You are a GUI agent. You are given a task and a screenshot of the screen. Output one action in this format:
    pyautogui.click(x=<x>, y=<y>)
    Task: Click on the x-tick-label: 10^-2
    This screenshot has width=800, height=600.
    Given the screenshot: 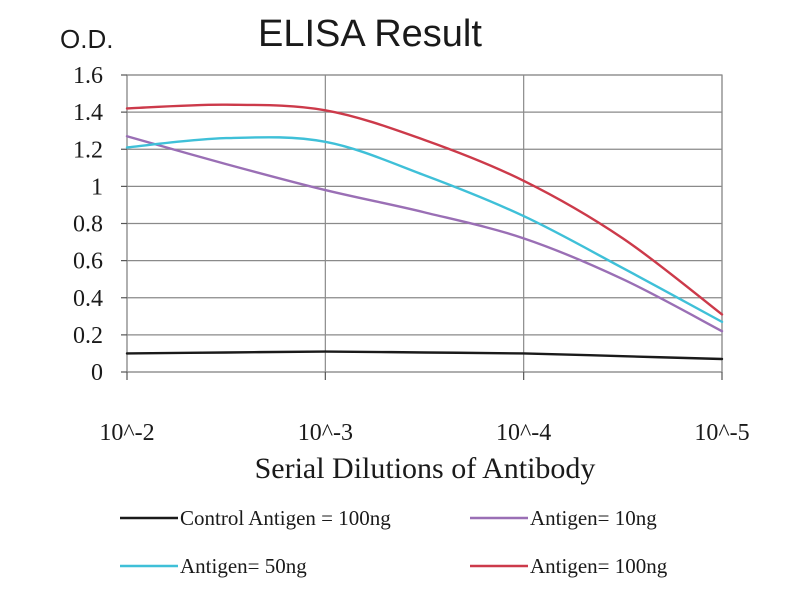 What is the action you would take?
    pyautogui.click(x=126, y=433)
    